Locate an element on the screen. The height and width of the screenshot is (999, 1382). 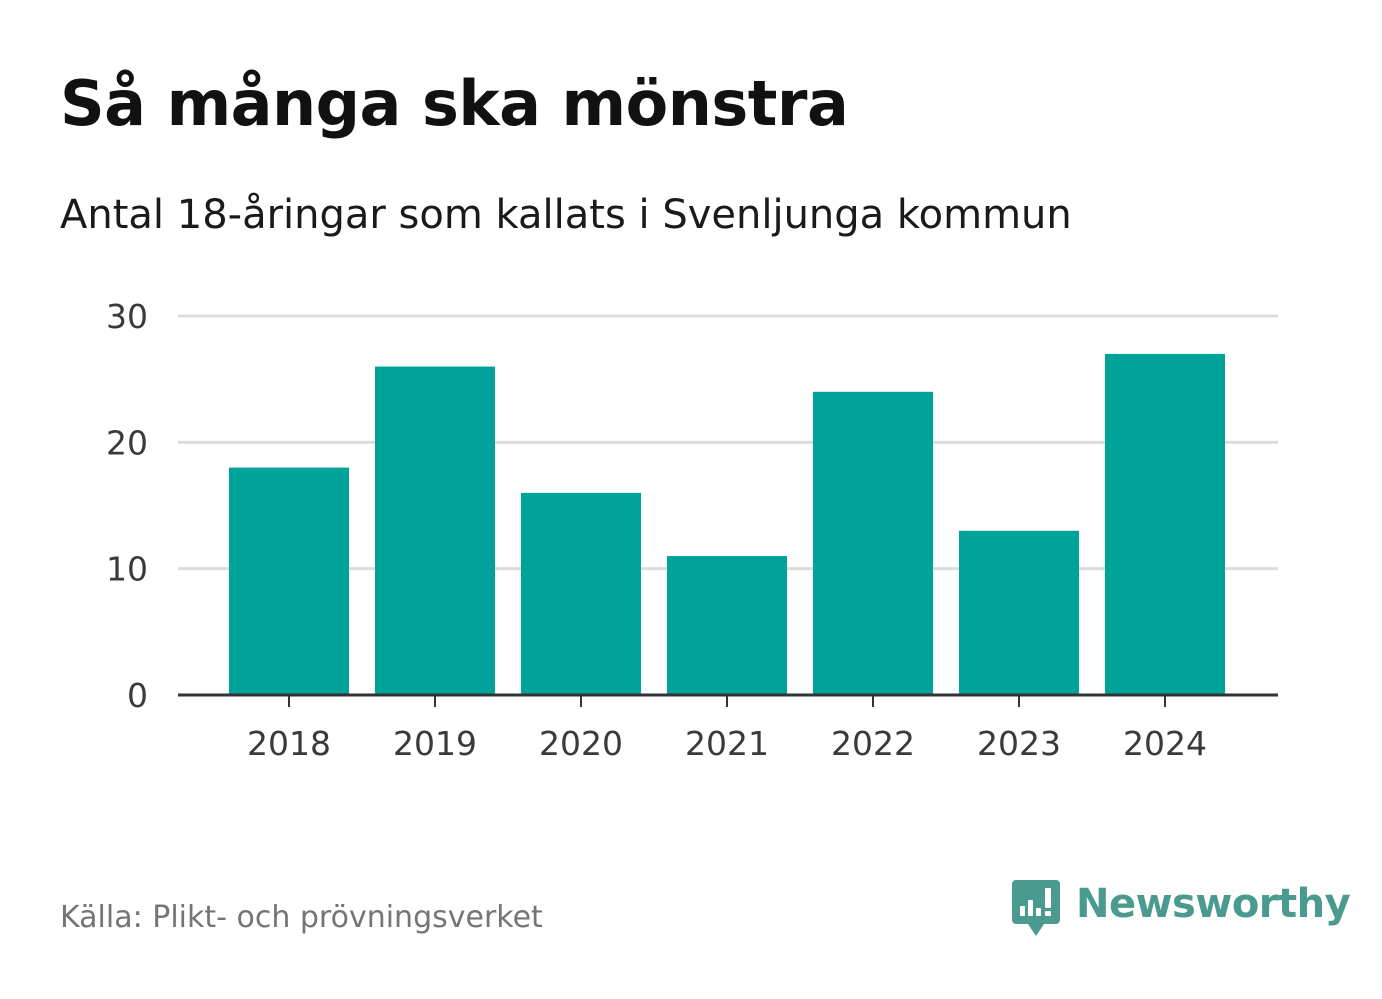
x-tick-label-2018: 2018 is located at coordinates (289, 743).